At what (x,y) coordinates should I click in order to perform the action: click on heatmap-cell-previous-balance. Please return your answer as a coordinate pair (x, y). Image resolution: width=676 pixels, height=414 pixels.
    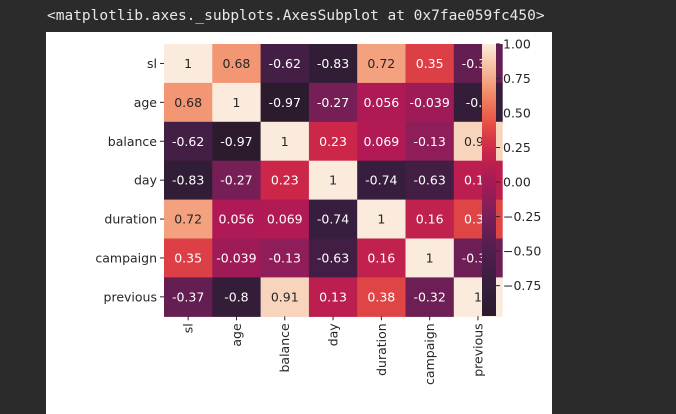
    Looking at the image, I should click on (285, 297).